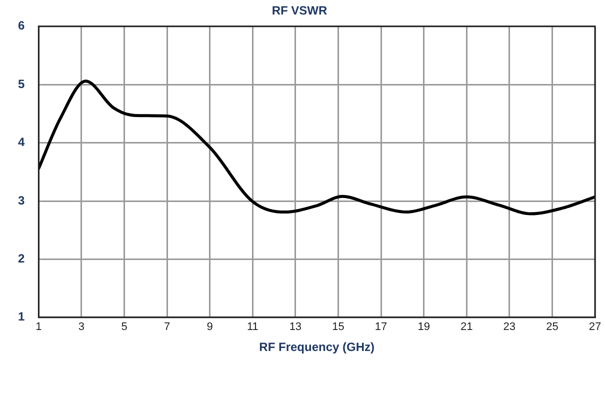  What do you see at coordinates (466, 327) in the screenshot?
I see `x-tick-label: 21` at bounding box center [466, 327].